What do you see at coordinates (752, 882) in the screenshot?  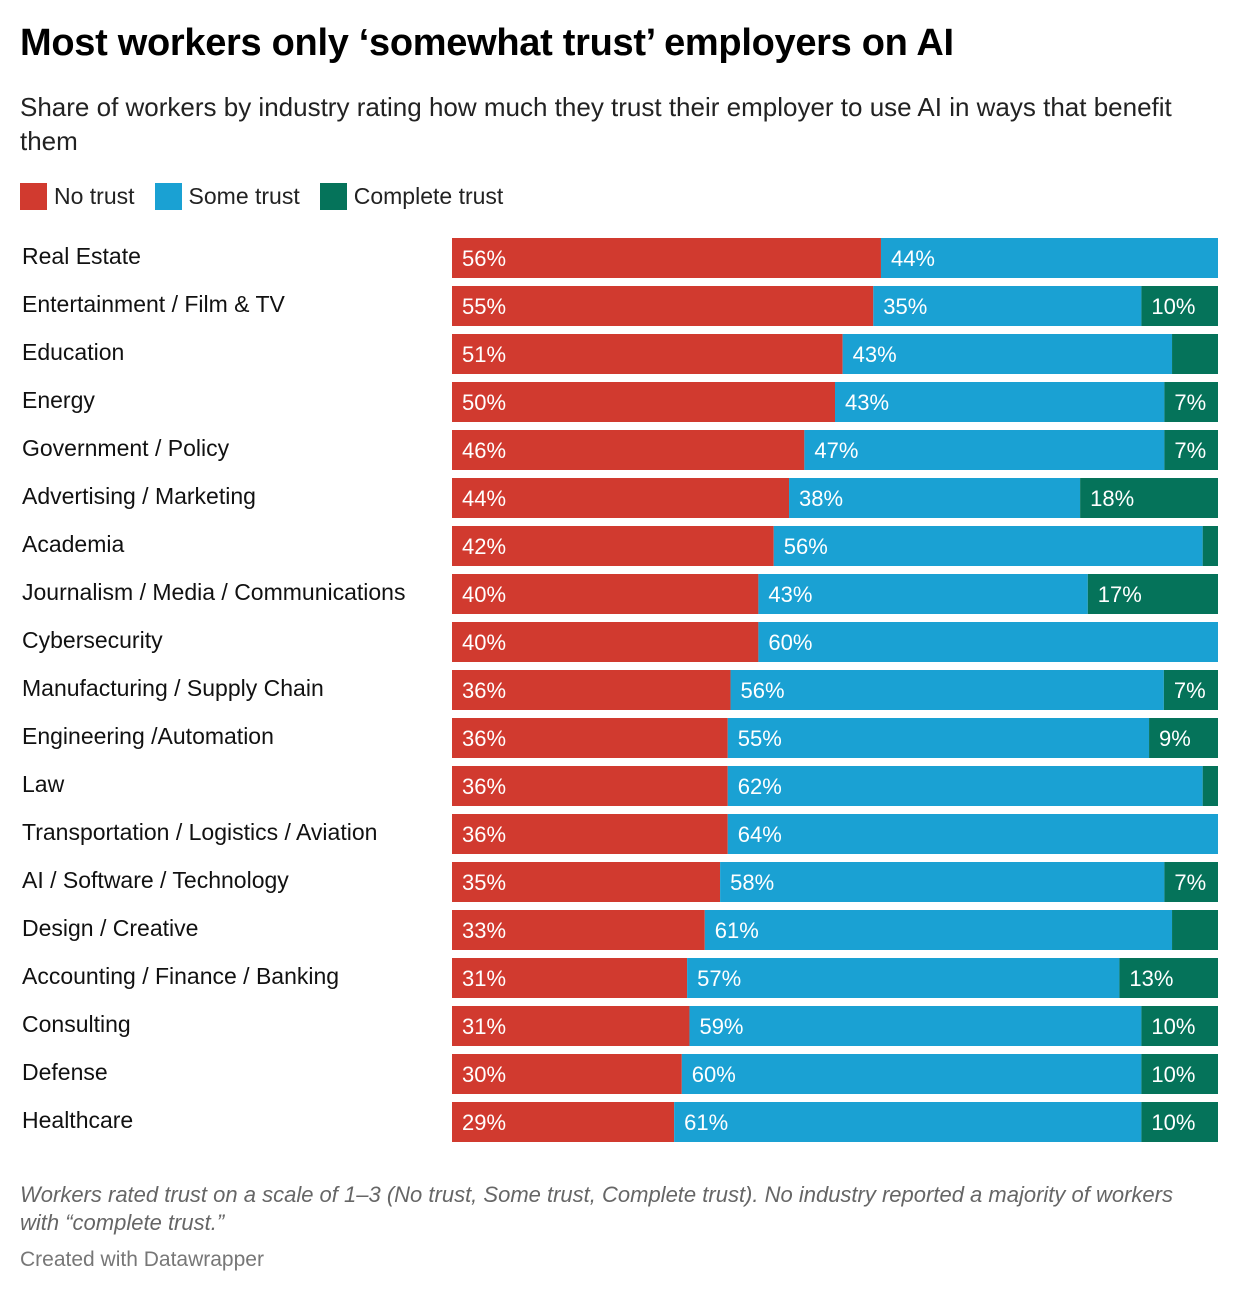 I see `data-label-some-trust: 58%` at bounding box center [752, 882].